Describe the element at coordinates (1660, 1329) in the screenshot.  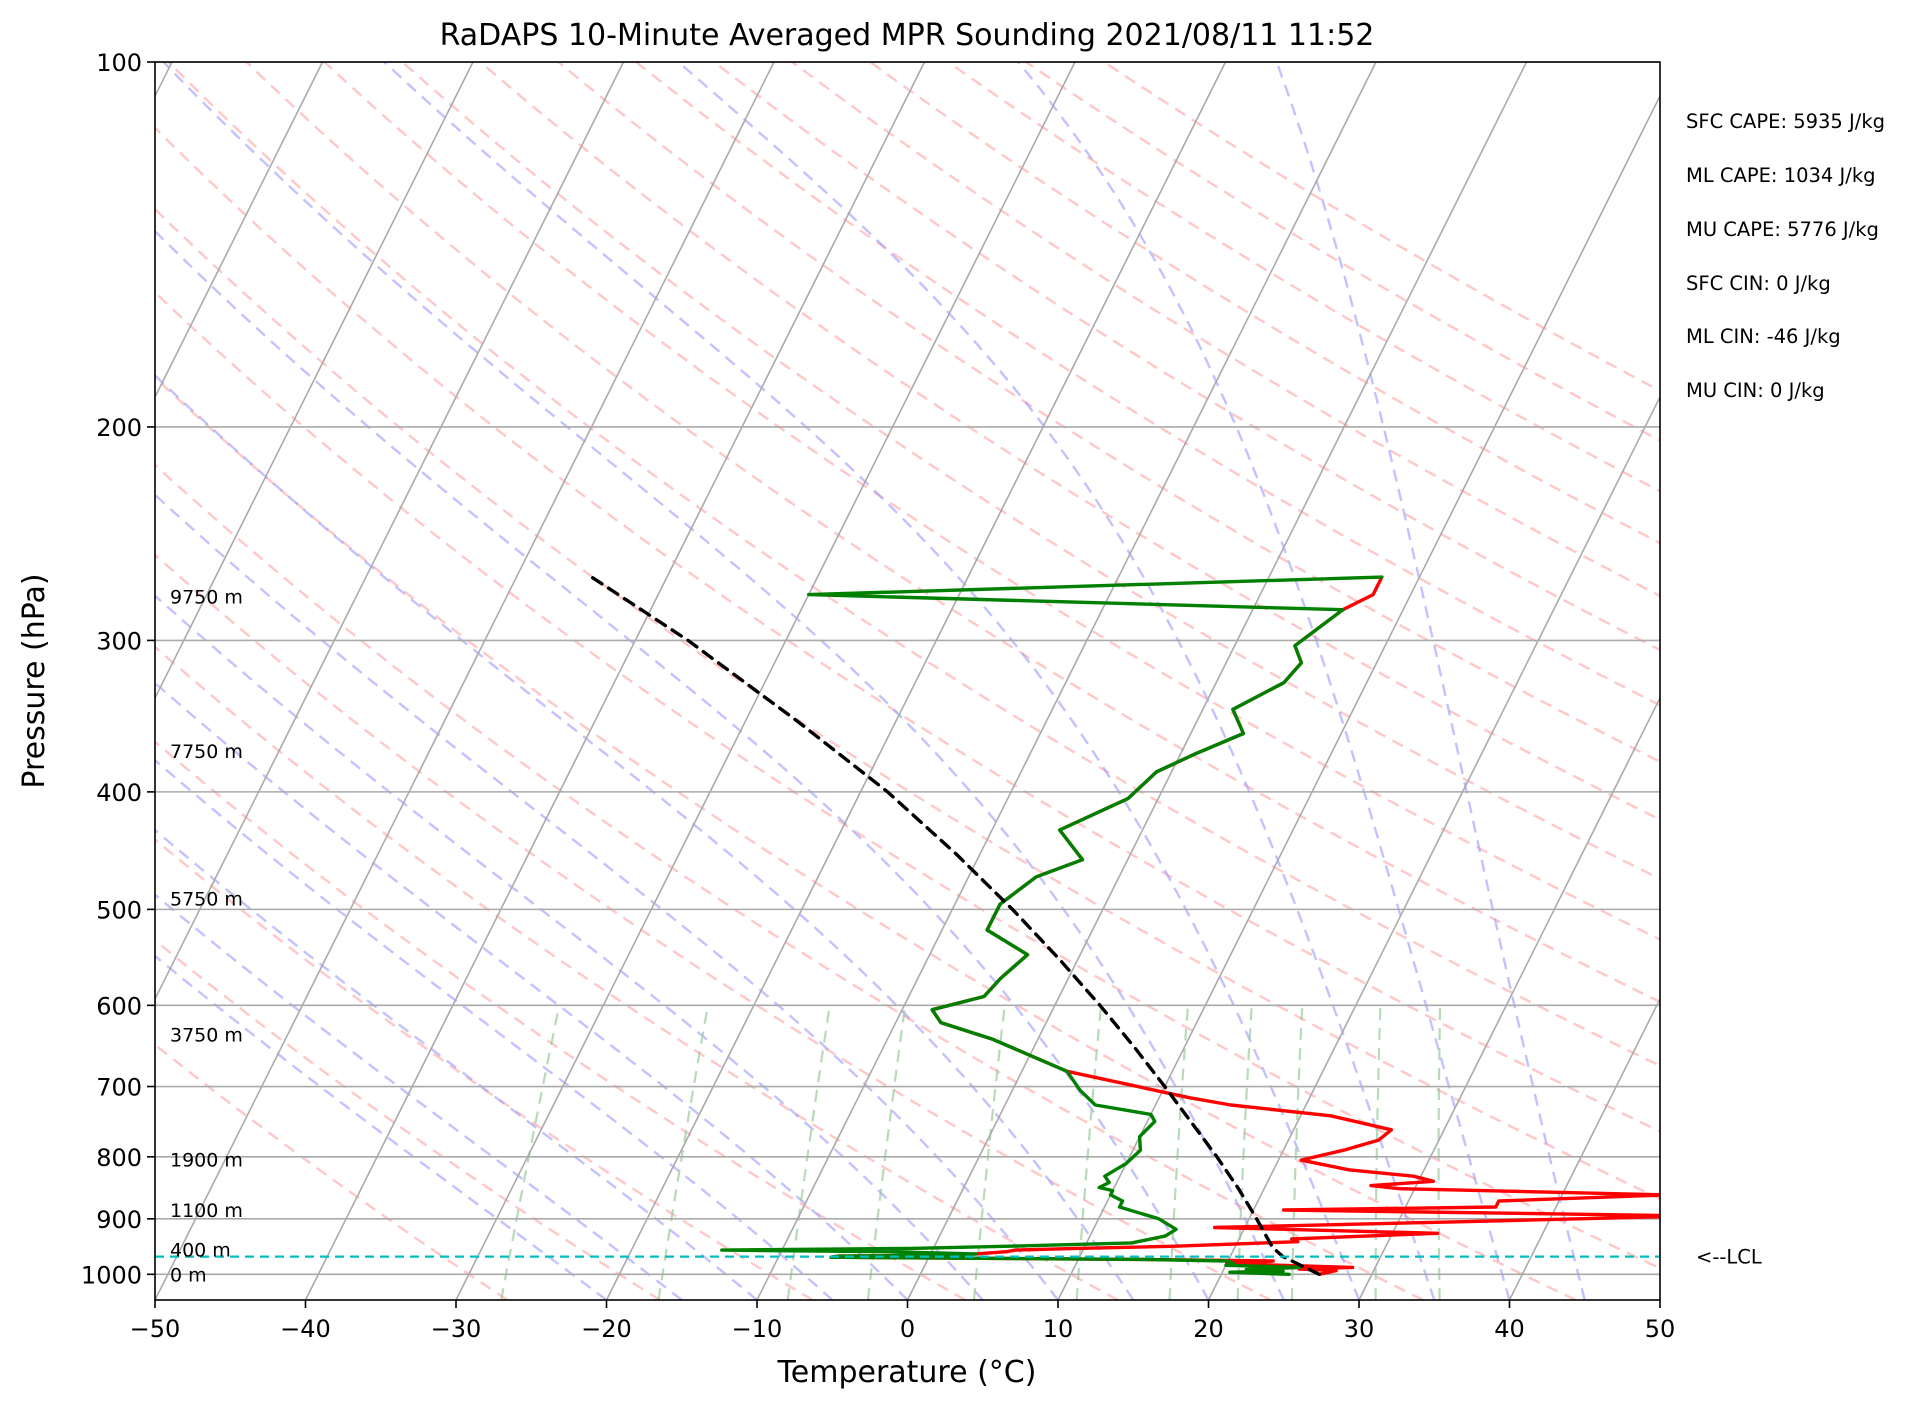
I see `x-tick-label: 50` at that location.